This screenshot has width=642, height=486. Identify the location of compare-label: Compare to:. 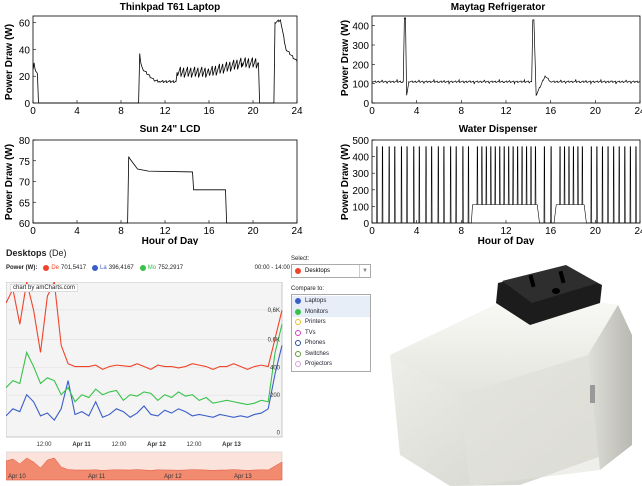
(308, 289).